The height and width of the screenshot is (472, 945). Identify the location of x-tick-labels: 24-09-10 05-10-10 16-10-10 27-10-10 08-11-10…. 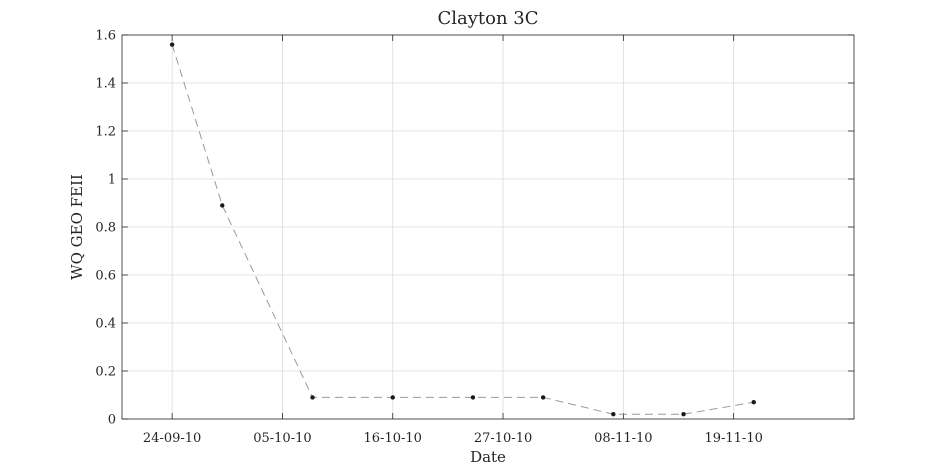
(453, 438).